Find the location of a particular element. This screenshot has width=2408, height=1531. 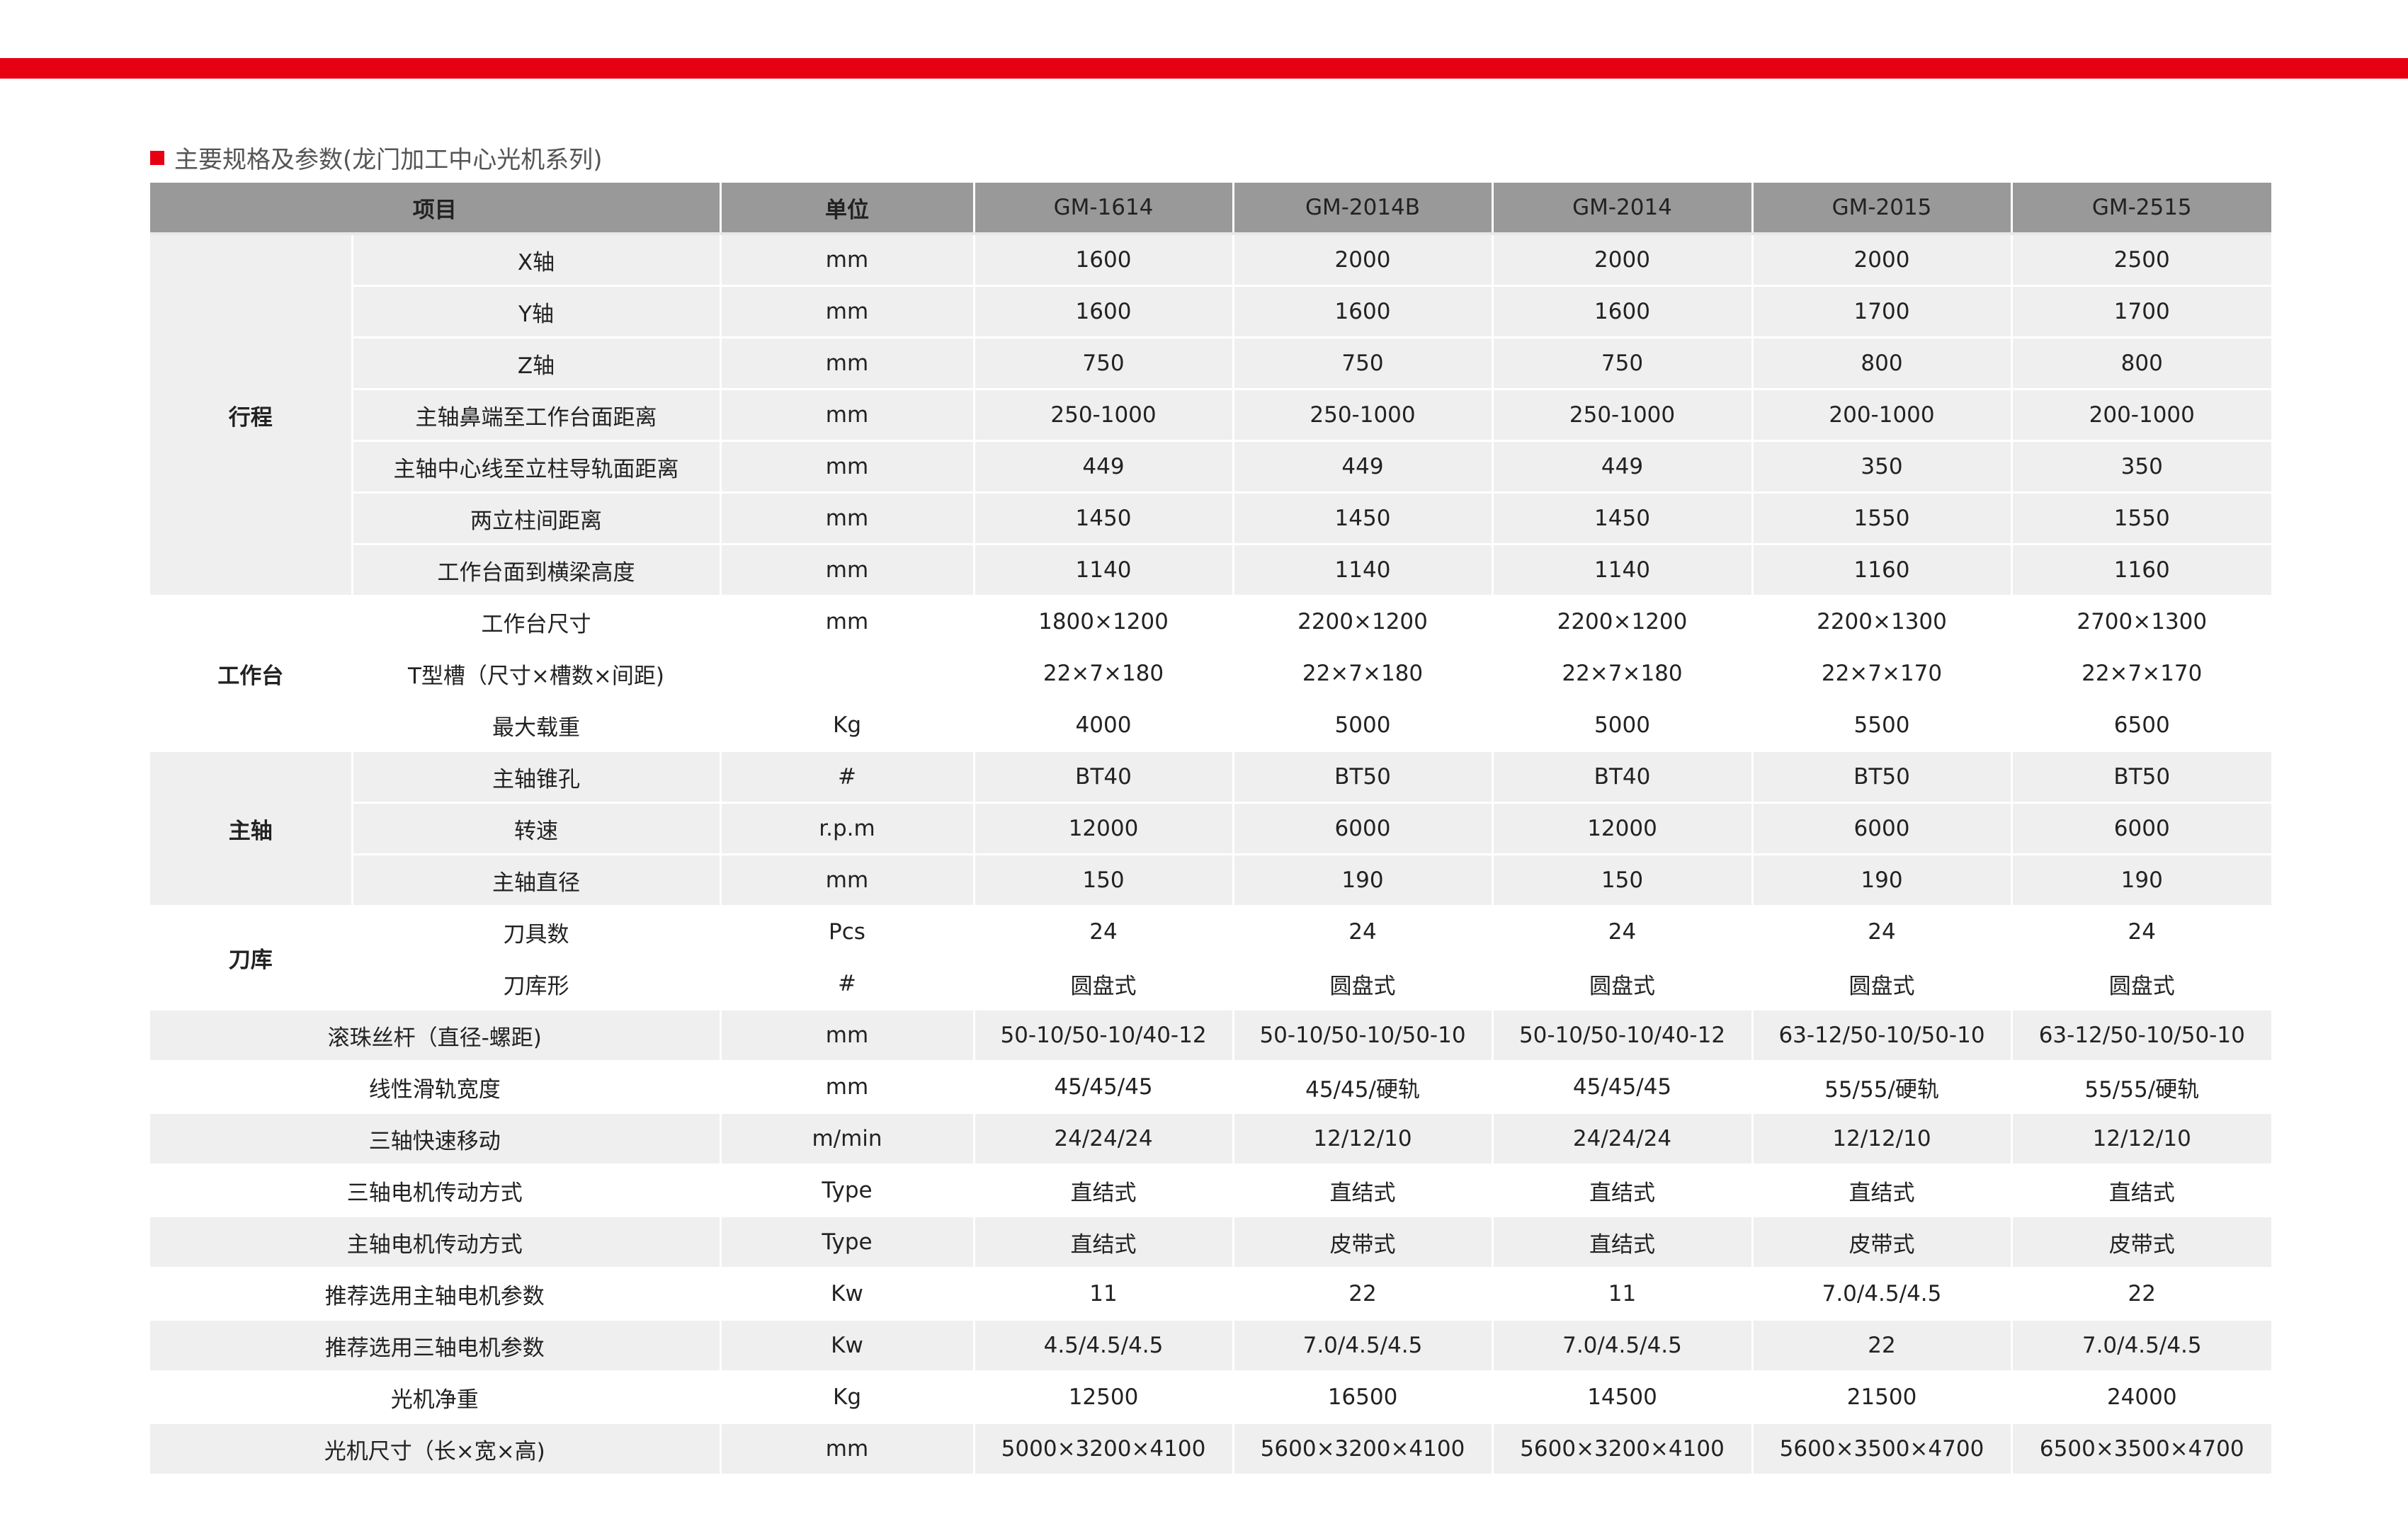

table-row: Y轴 mm 1600 1600 1600 1700 1700 is located at coordinates (1210, 311).